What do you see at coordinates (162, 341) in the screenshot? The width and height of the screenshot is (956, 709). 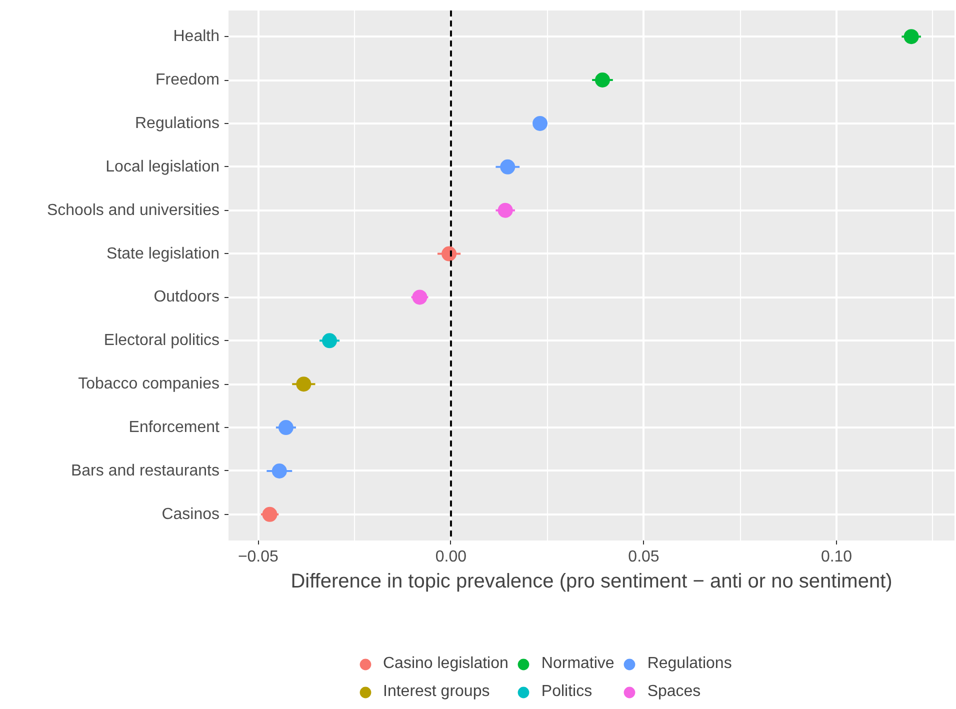 I see `y-tick-label: Electoral politics` at bounding box center [162, 341].